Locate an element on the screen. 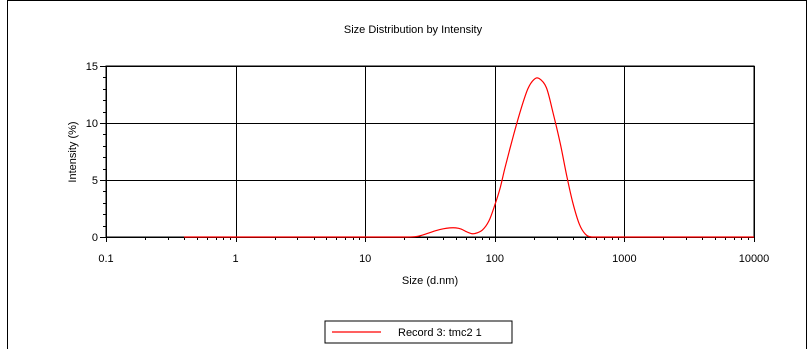  y-tick-label: 15 is located at coordinates (92, 67).